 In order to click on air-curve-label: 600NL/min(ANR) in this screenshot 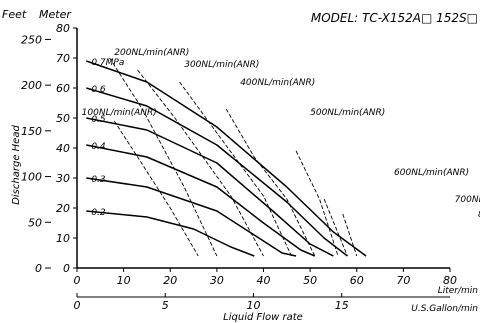, I will do `click(431, 173)`.